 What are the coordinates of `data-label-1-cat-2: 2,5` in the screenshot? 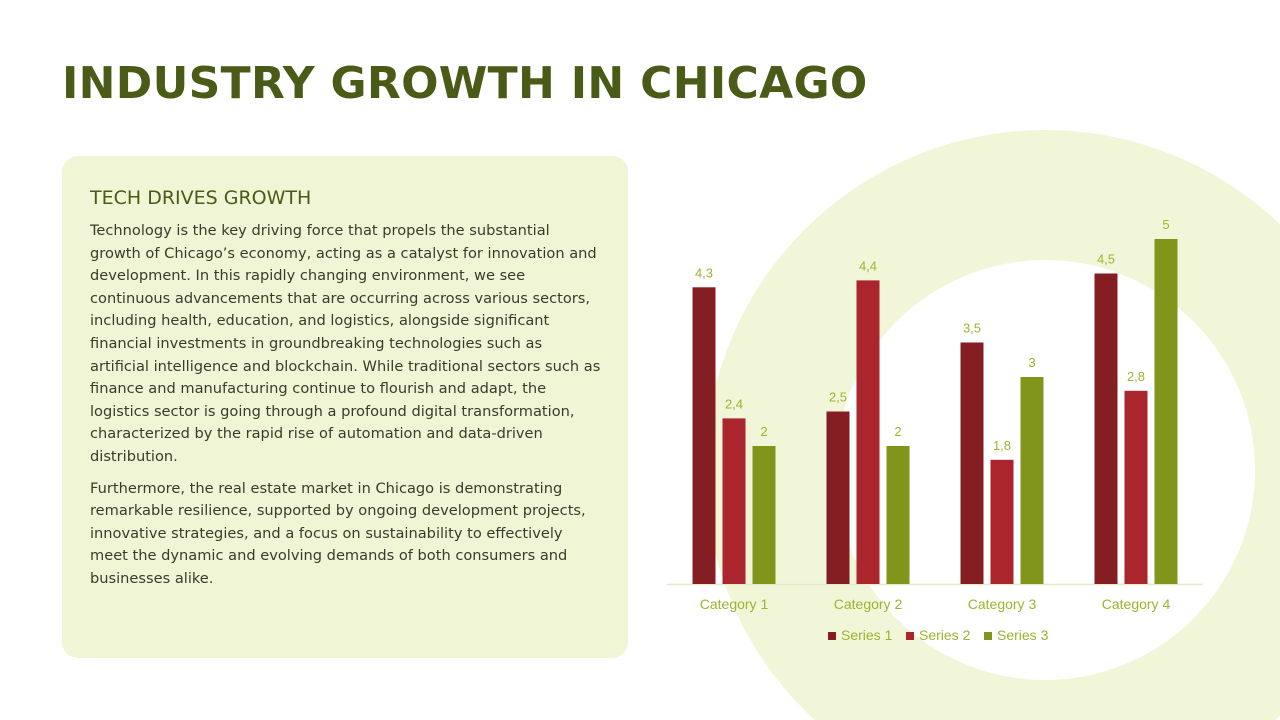 It's located at (838, 397).